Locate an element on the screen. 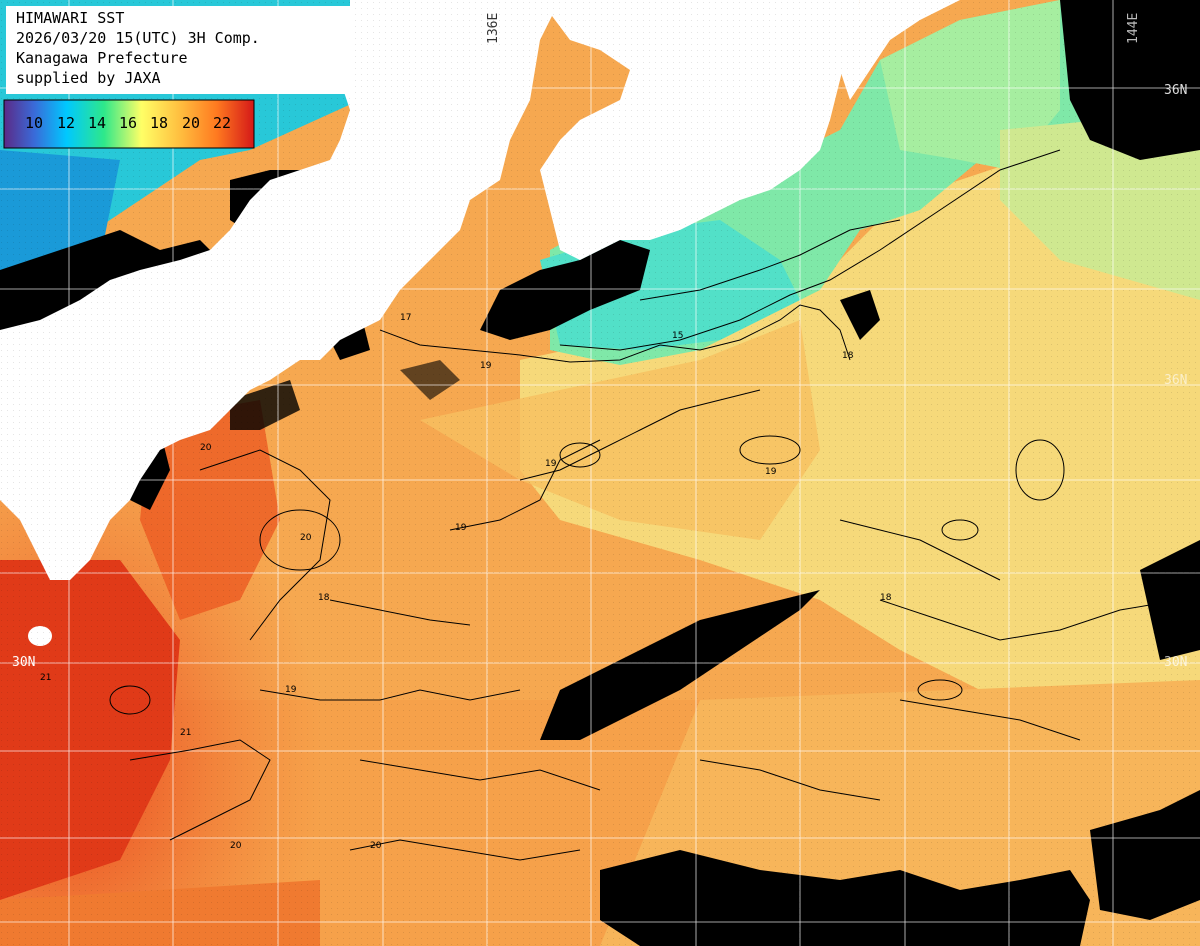 The height and width of the screenshot is (946, 1200). colorbar-tick: 14 is located at coordinates (97, 123).